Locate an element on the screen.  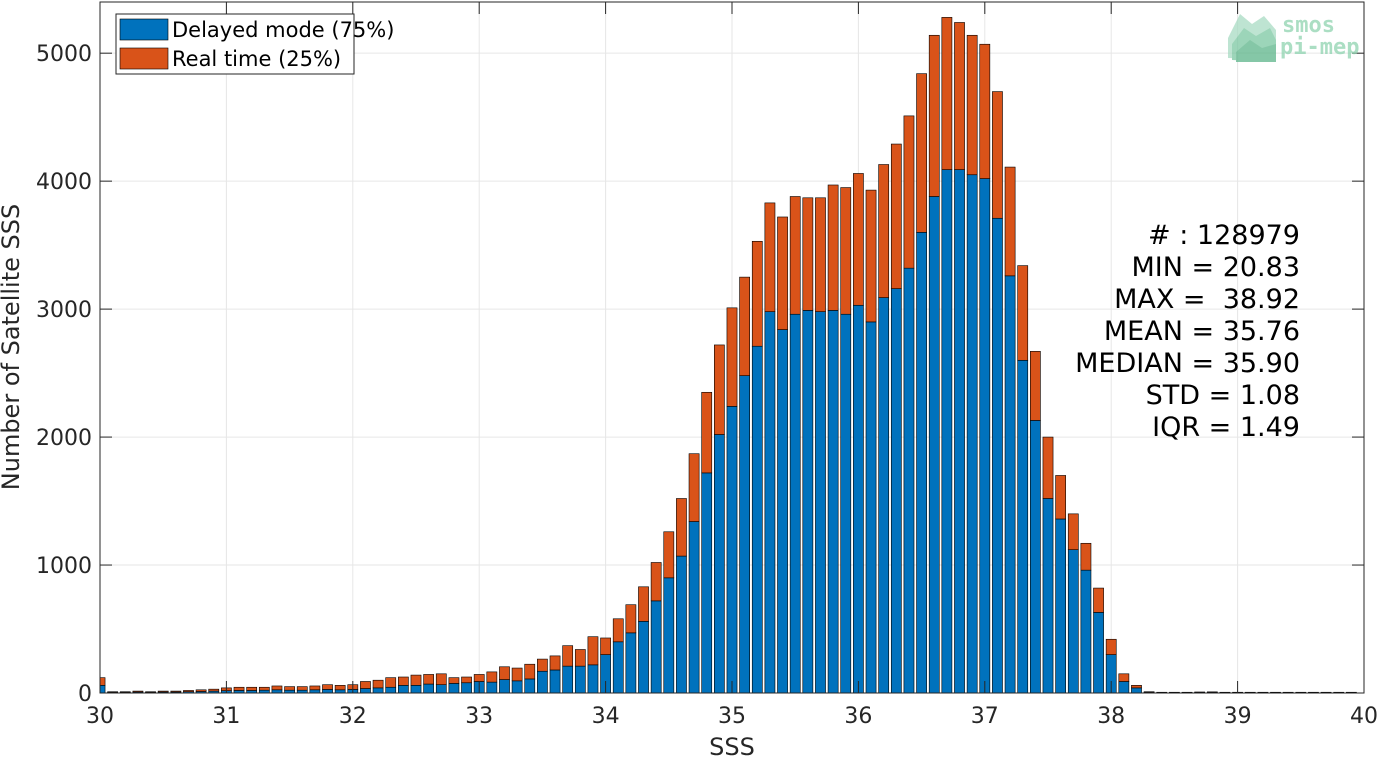
x-tick-label: 35 is located at coordinates (732, 716).